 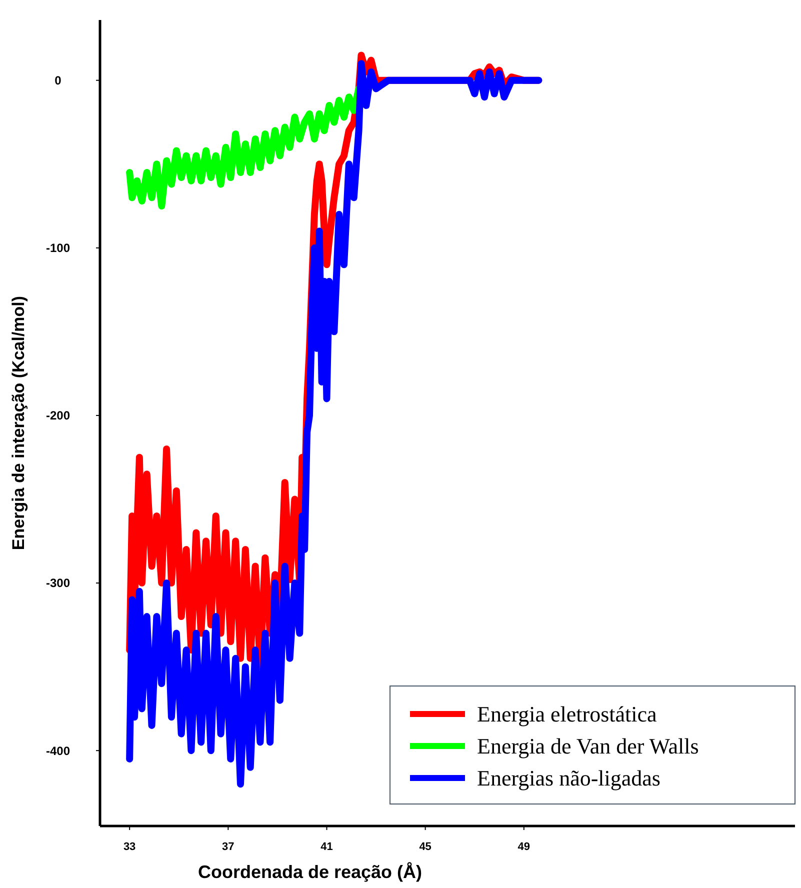 I want to click on x-tick-label: 41, so click(x=326, y=846).